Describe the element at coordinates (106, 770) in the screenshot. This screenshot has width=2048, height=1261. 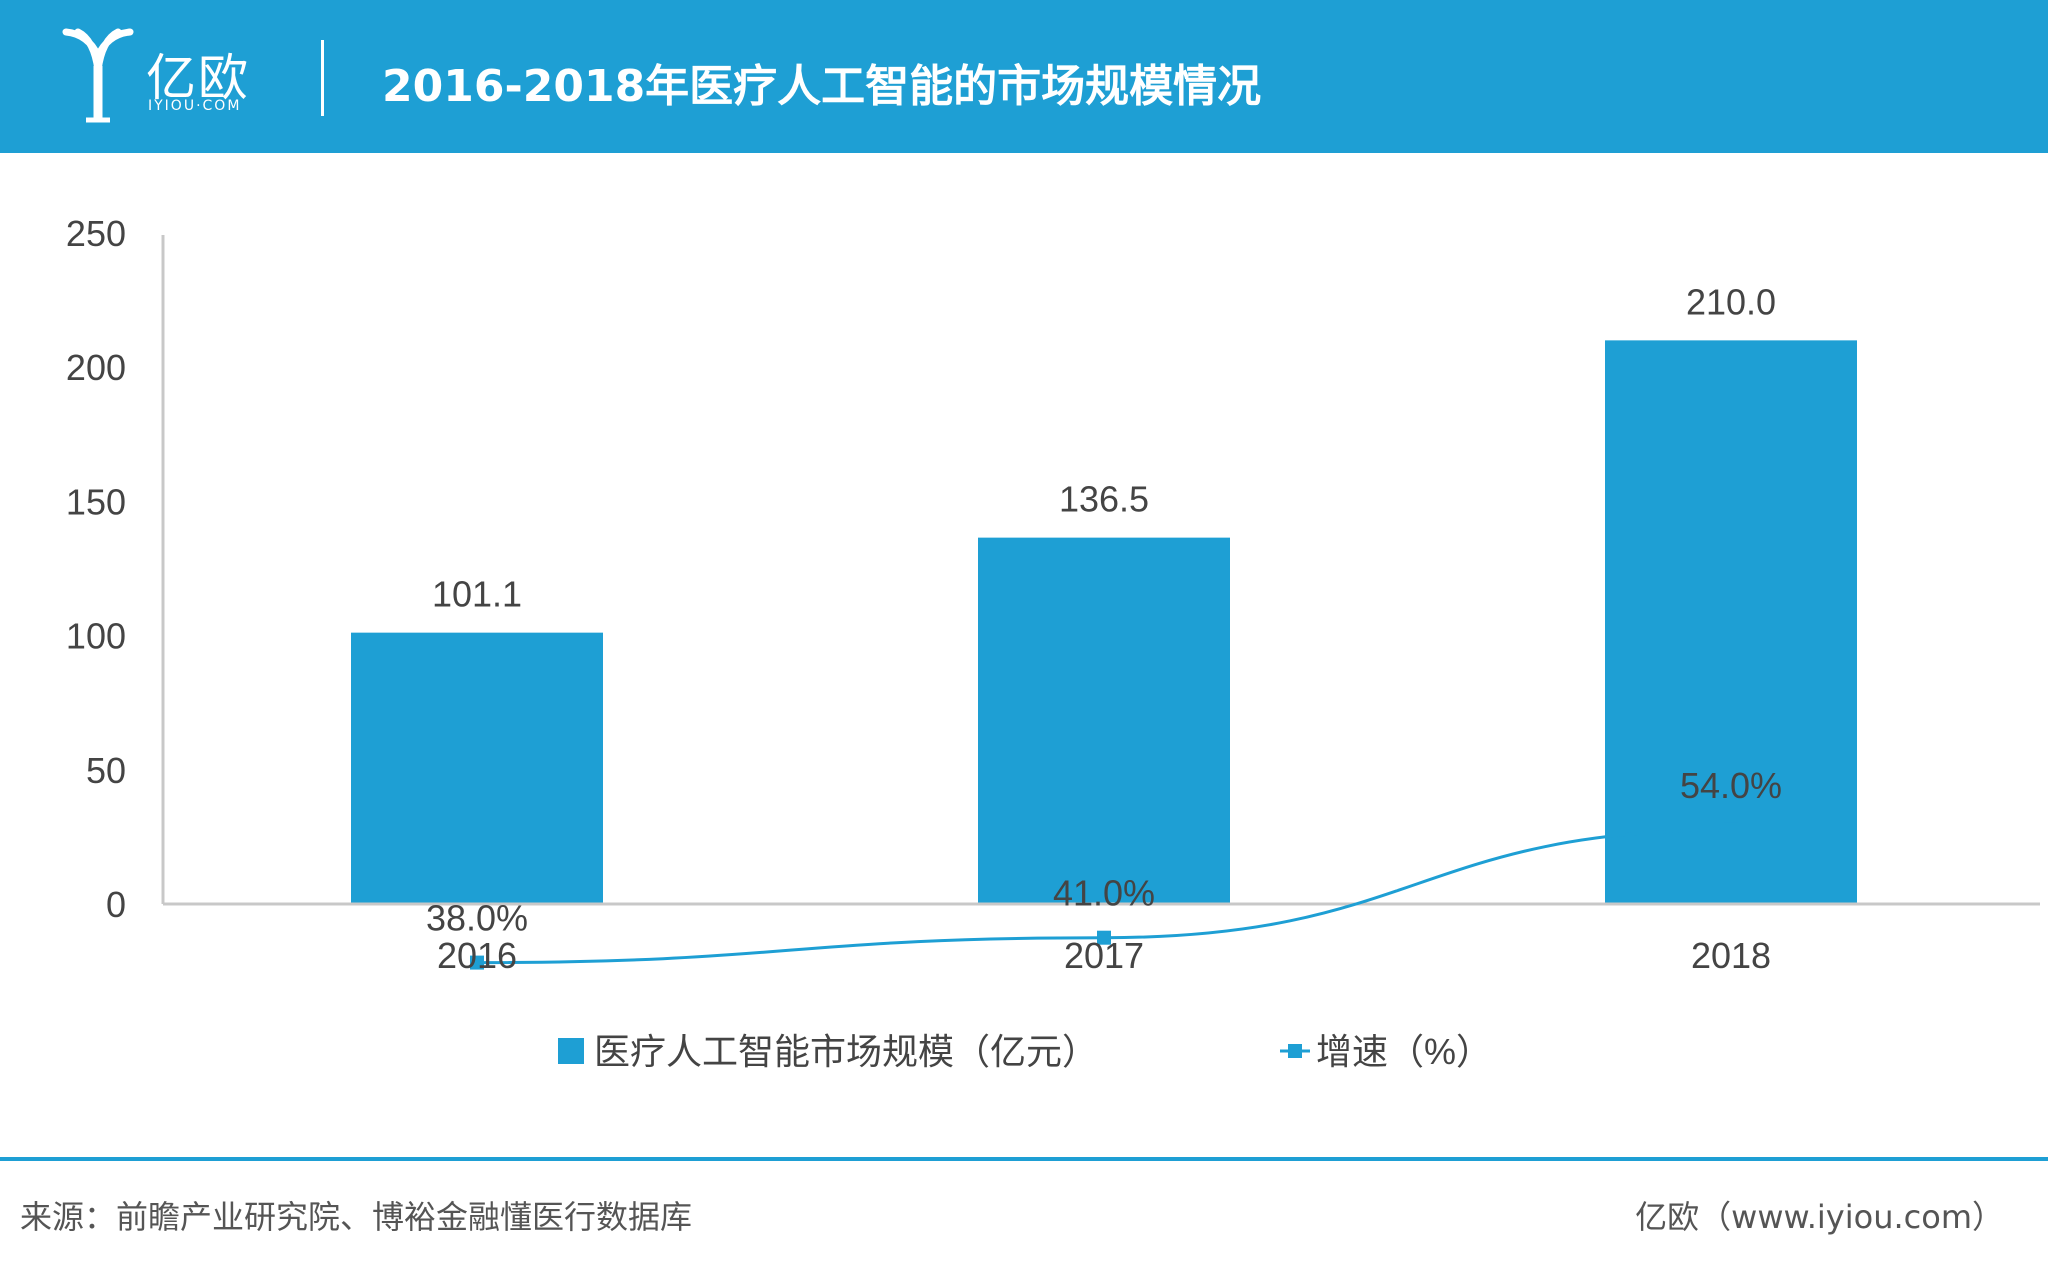
I see `y-tick-label: 50` at that location.